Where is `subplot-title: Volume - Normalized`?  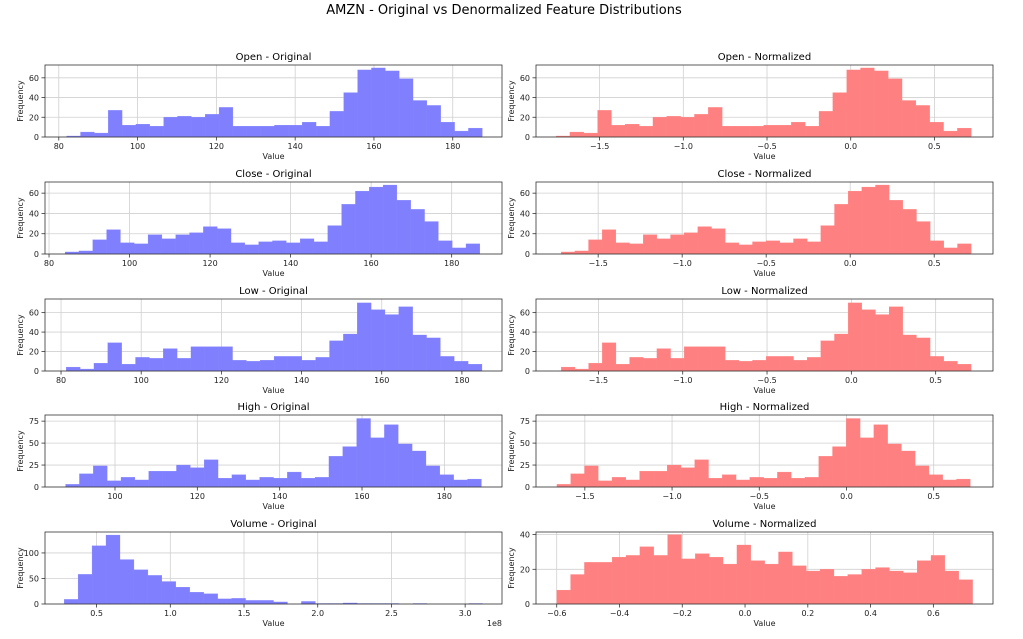 subplot-title: Volume - Normalized is located at coordinates (765, 524).